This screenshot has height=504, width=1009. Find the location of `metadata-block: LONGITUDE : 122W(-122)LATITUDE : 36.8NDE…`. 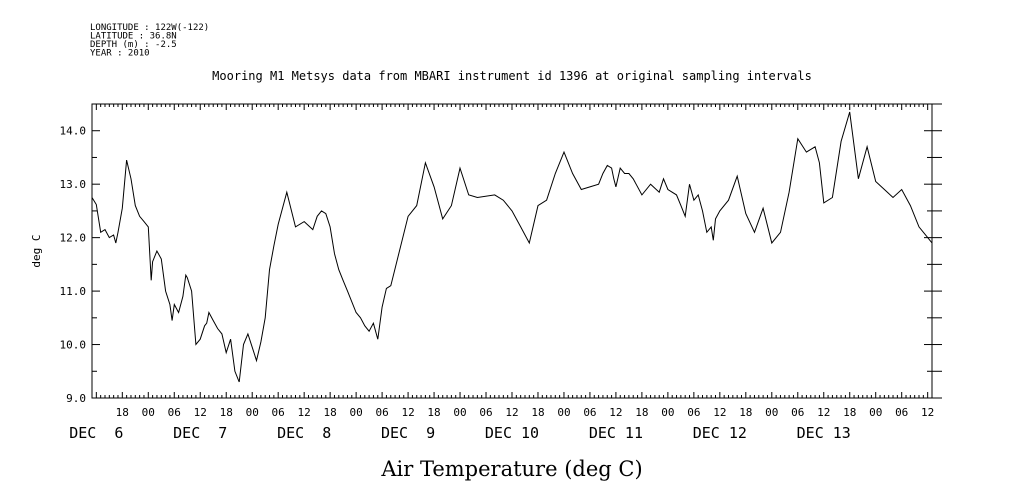

metadata-block: LONGITUDE : 122W(-122)LATITUDE : 36.8NDE… is located at coordinates (149, 41).